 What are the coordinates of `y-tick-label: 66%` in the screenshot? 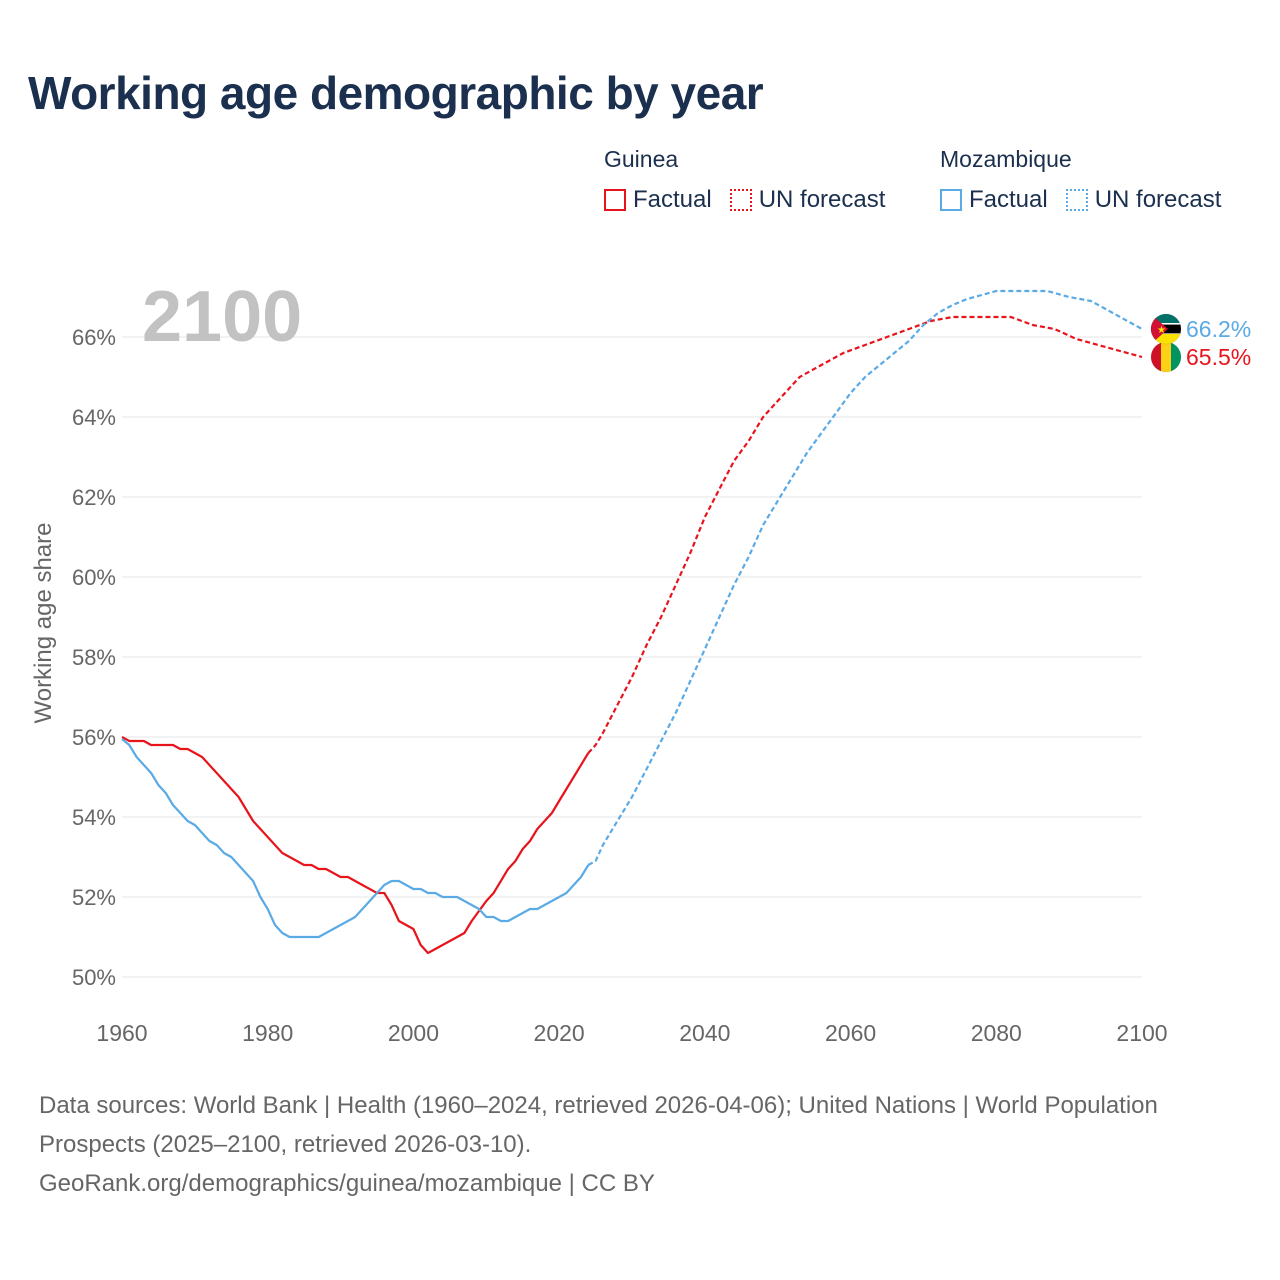 It's located at (94, 337).